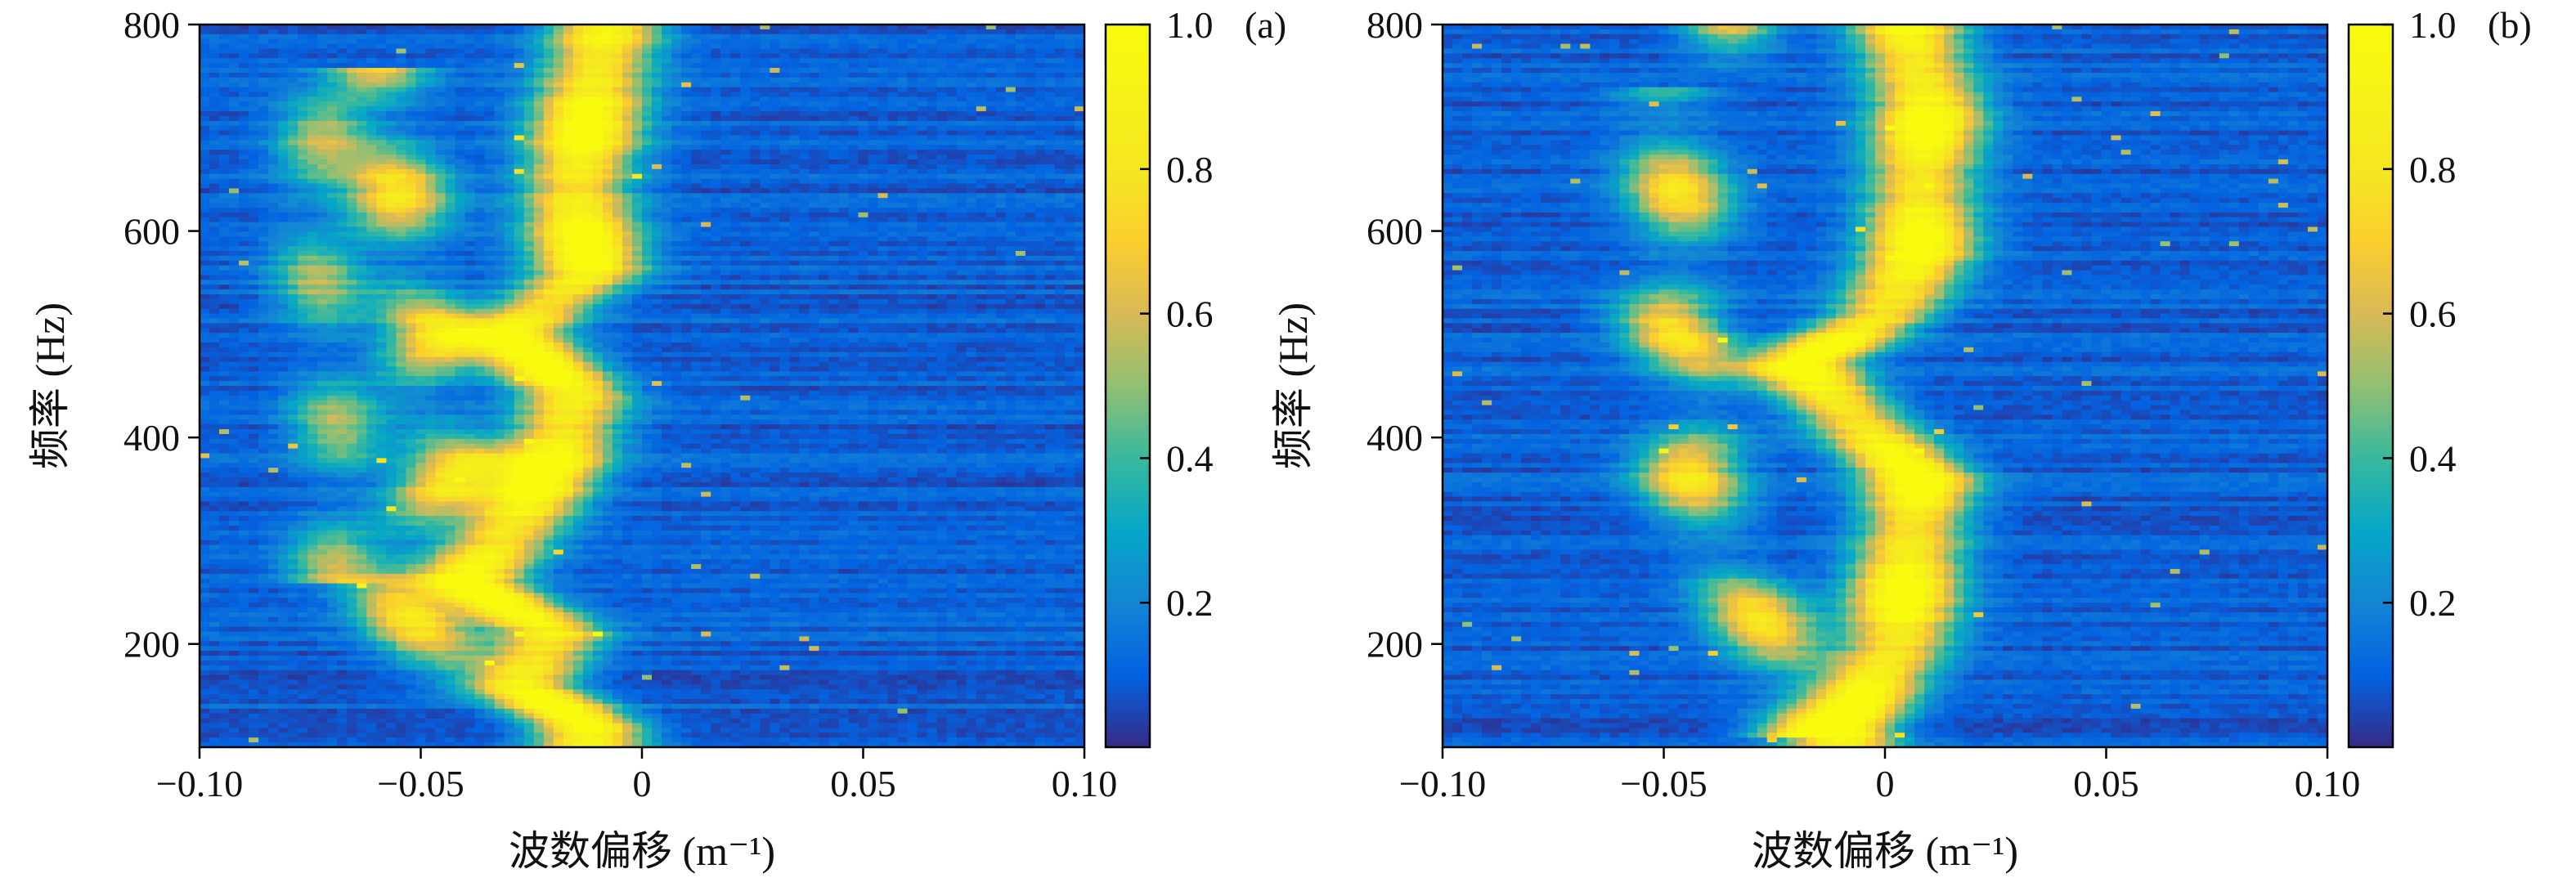 This screenshot has height=878, width=2576. What do you see at coordinates (2371, 386) in the screenshot?
I see `colorbar-b` at bounding box center [2371, 386].